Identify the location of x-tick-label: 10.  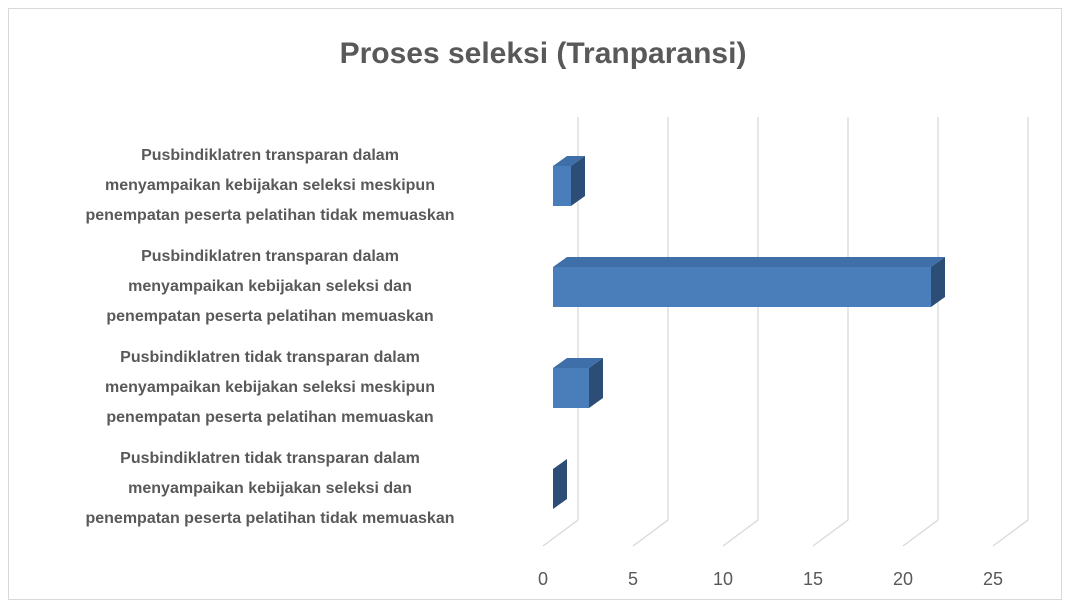
(723, 579).